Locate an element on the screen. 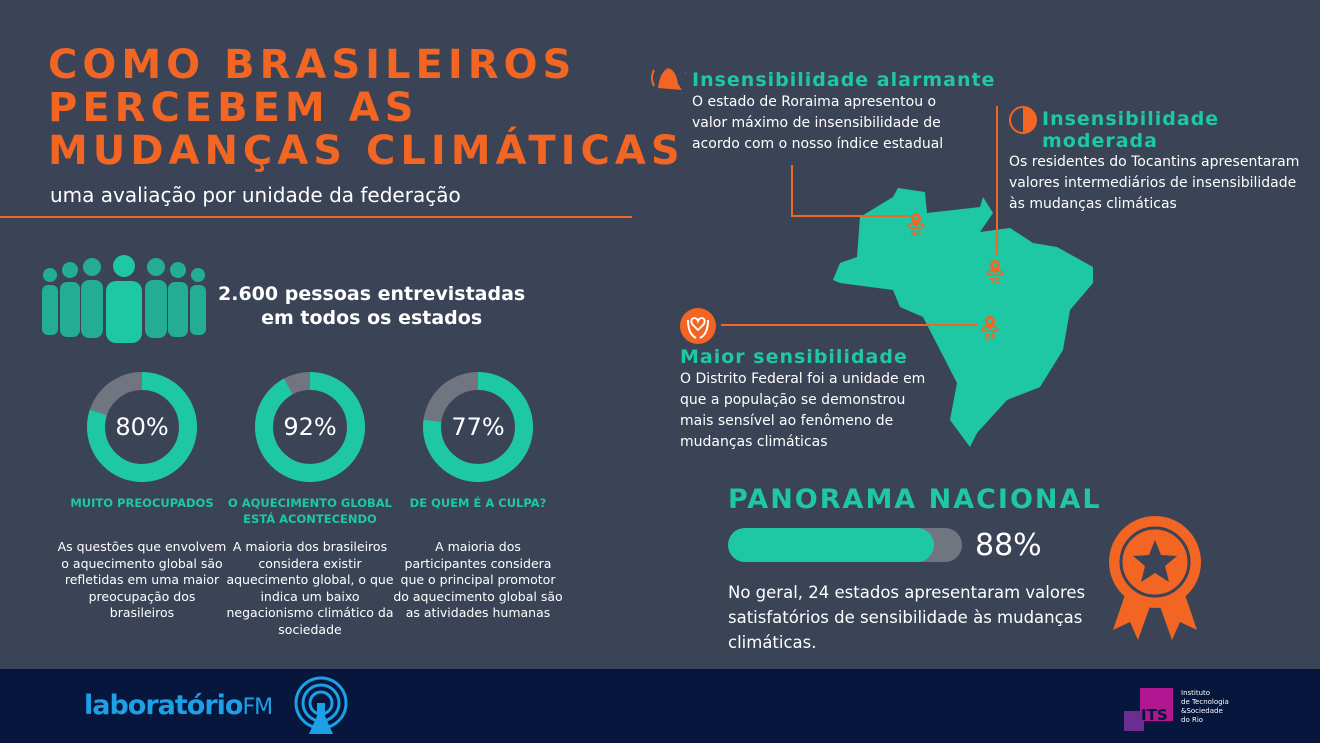 This screenshot has width=1320, height=743. map-pin-label: TO is located at coordinates (995, 281).